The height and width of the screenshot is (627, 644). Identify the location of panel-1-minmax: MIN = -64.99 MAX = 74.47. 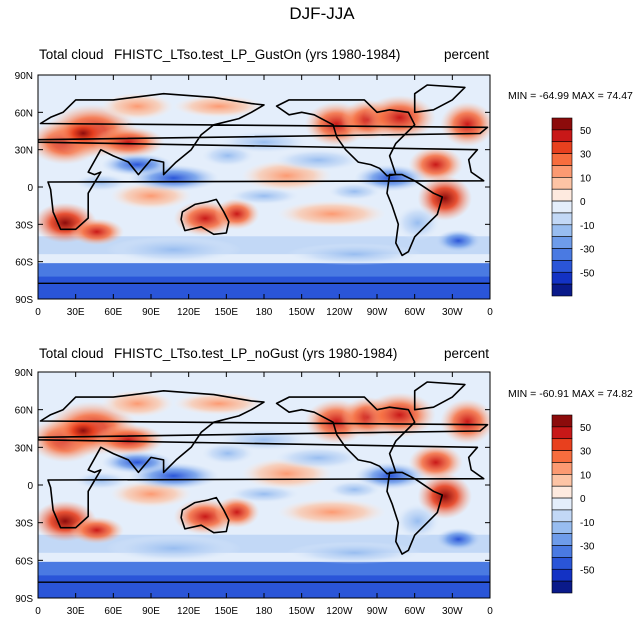
(570, 96).